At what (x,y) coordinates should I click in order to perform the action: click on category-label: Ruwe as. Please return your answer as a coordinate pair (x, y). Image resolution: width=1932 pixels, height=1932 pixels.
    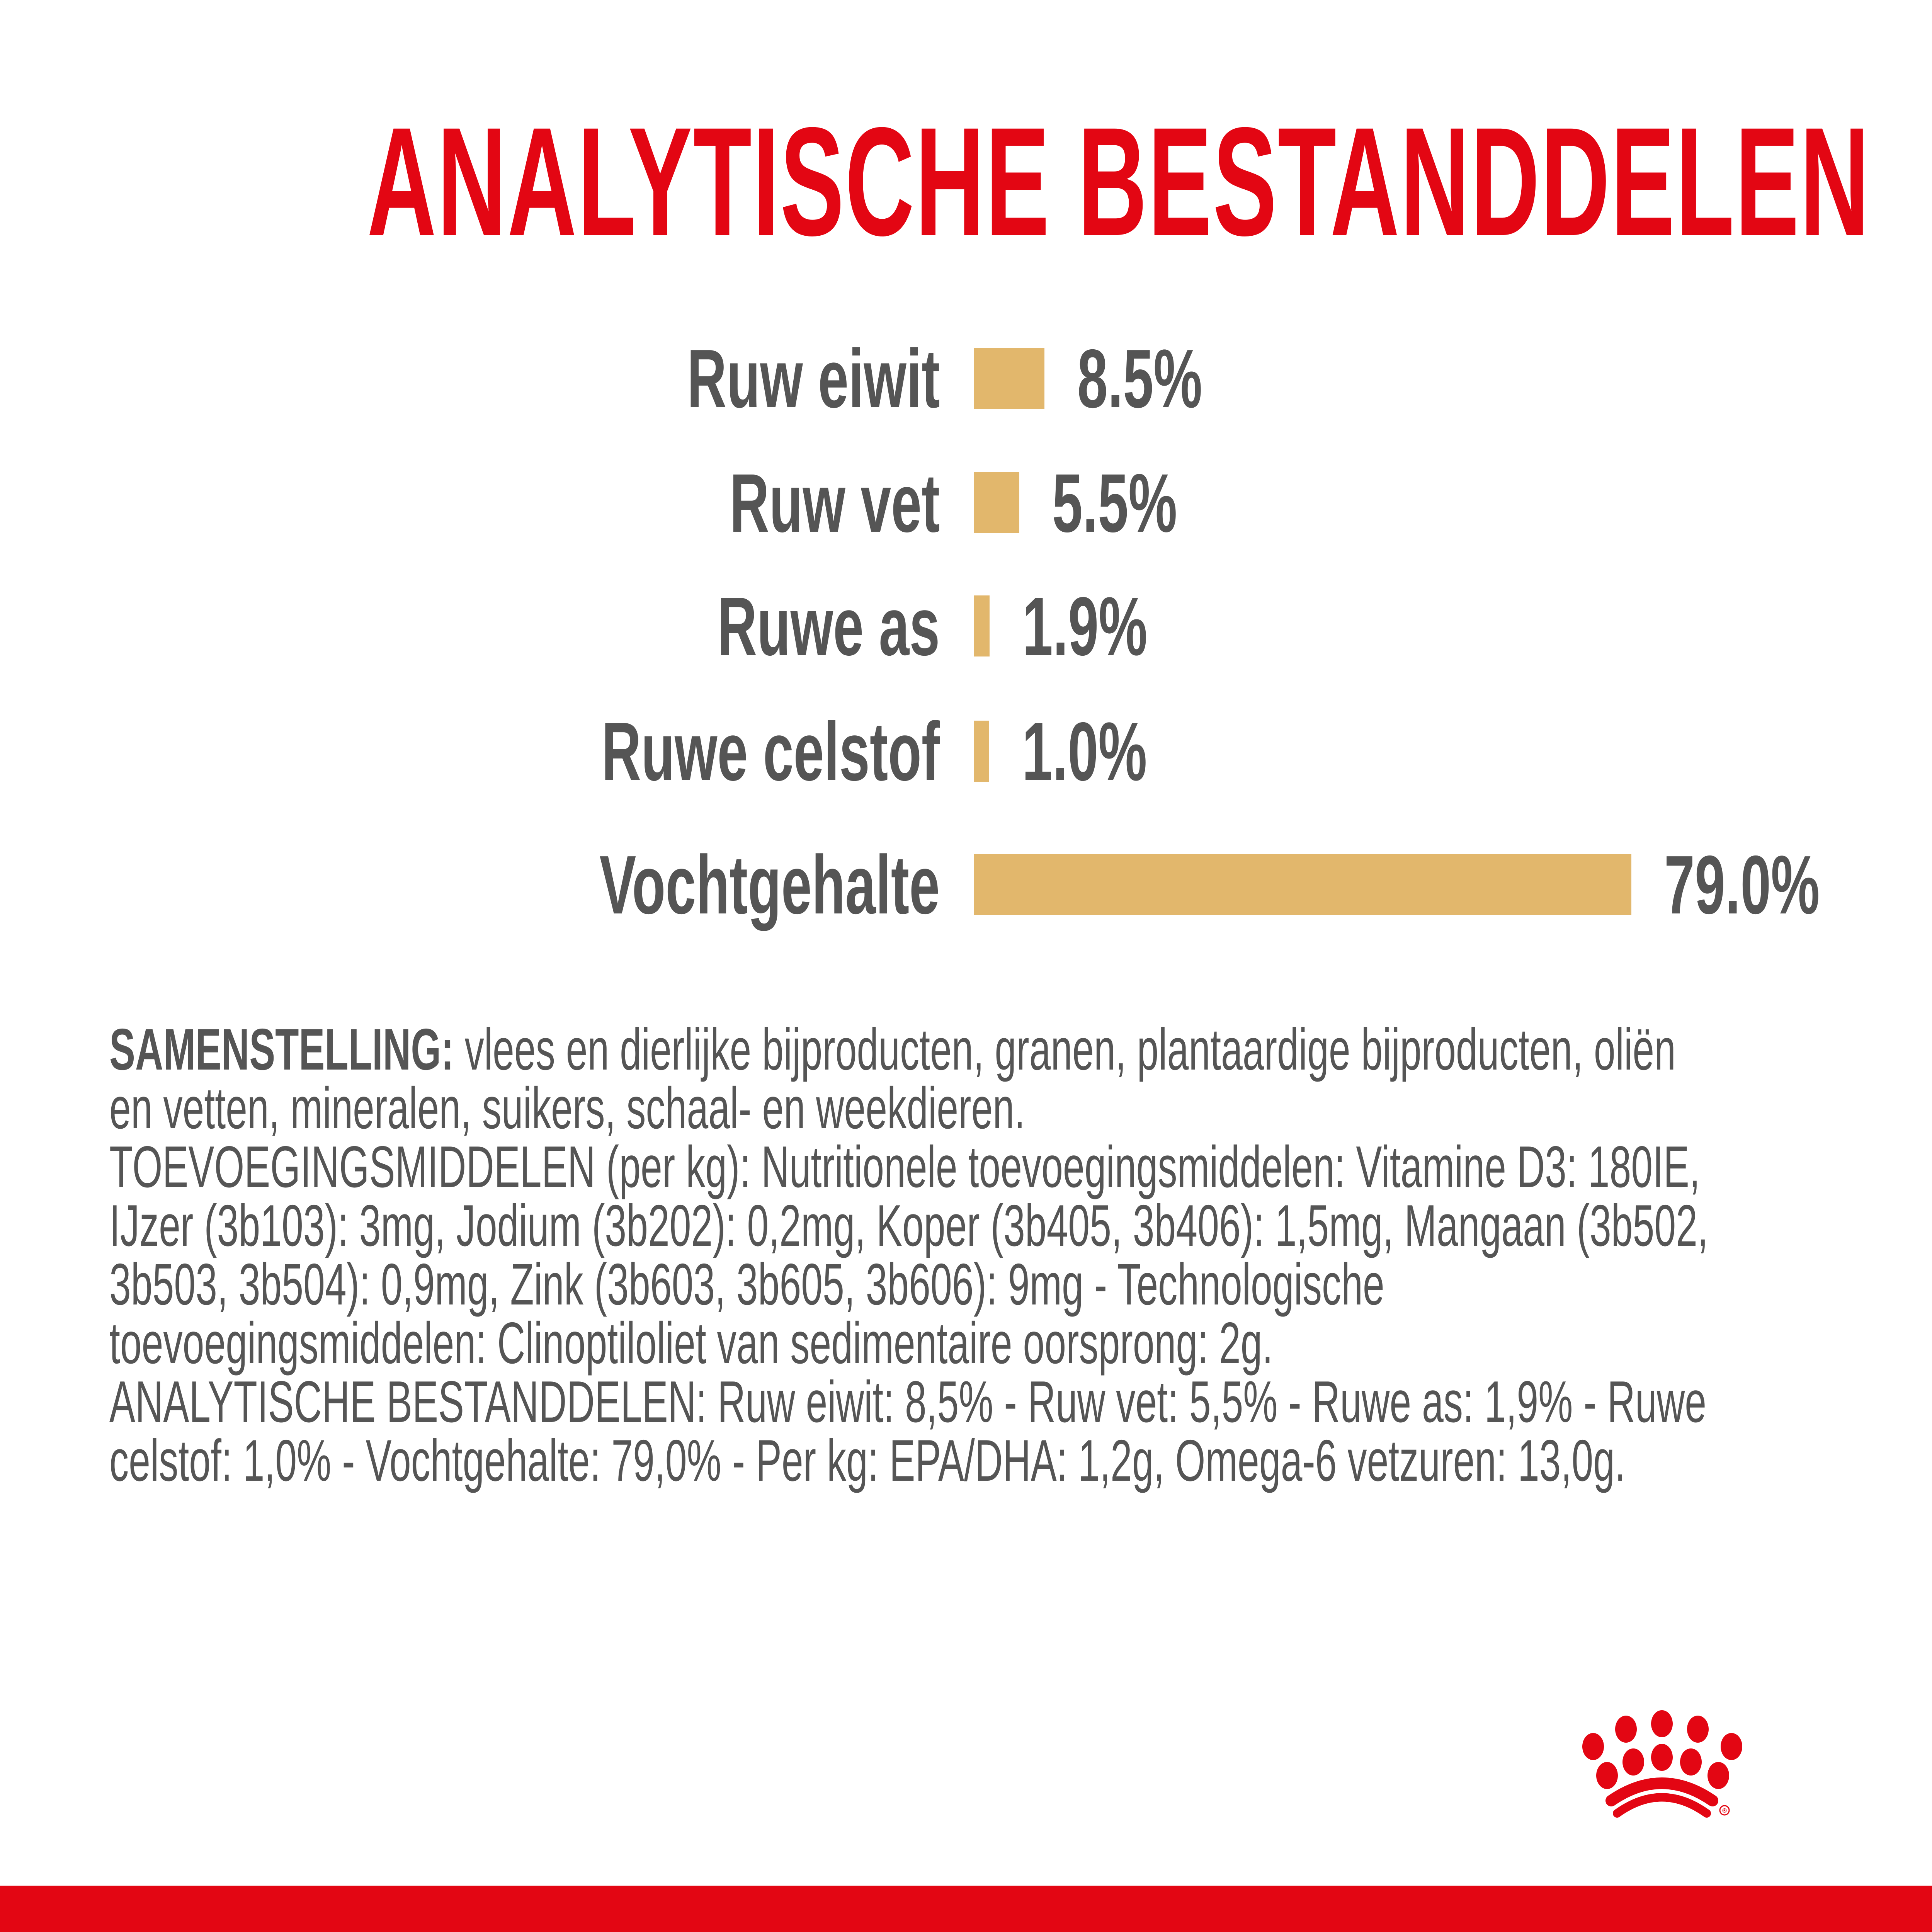
    Looking at the image, I should click on (828, 627).